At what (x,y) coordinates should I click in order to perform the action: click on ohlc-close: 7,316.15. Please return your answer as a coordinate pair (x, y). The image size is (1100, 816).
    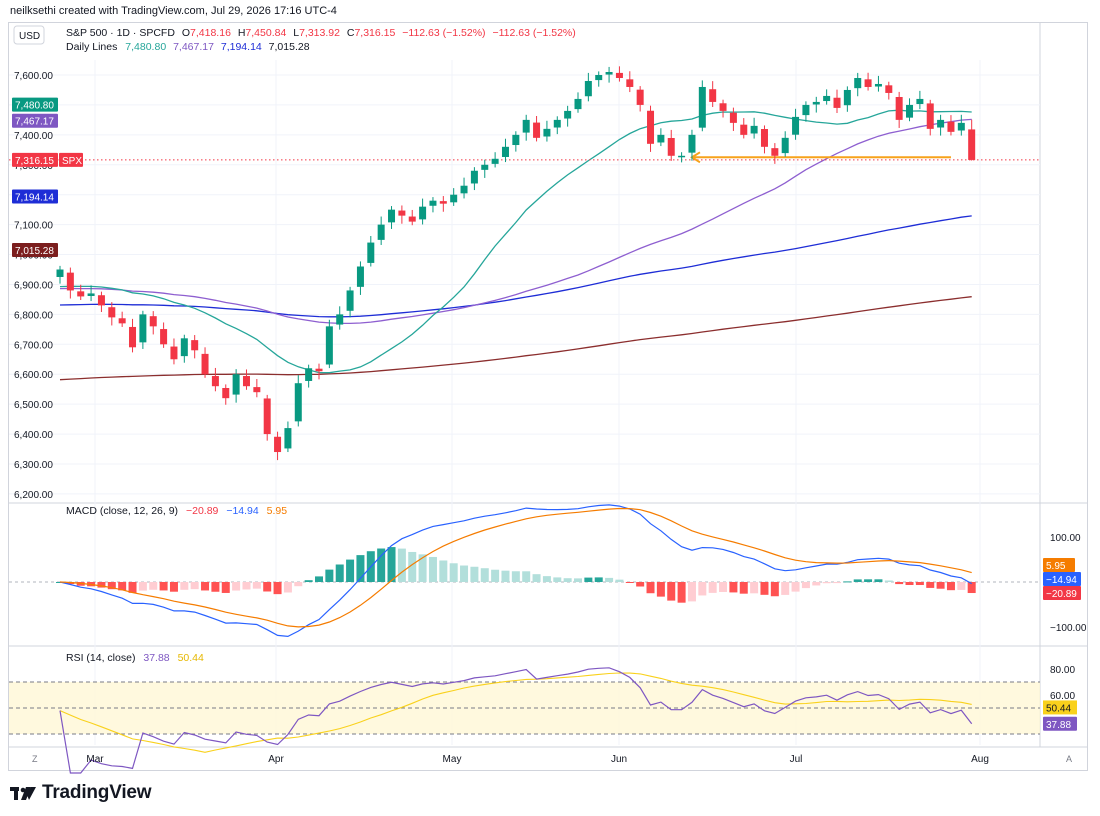
    Looking at the image, I should click on (374, 33).